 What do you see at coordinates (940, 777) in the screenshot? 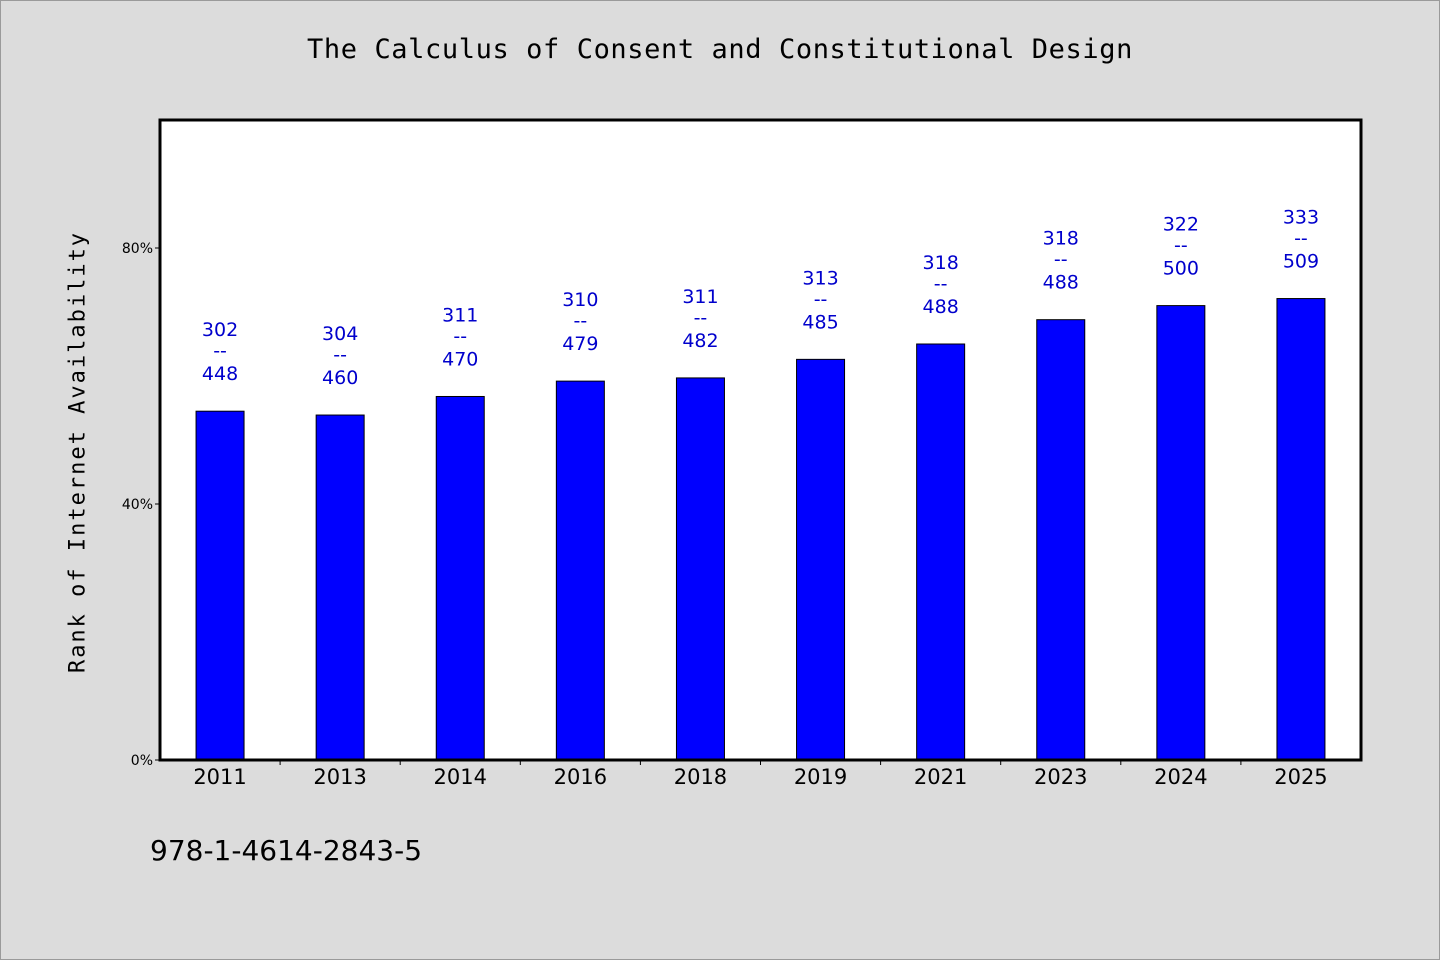
I see `x-tick-label-2021: 2021` at bounding box center [940, 777].